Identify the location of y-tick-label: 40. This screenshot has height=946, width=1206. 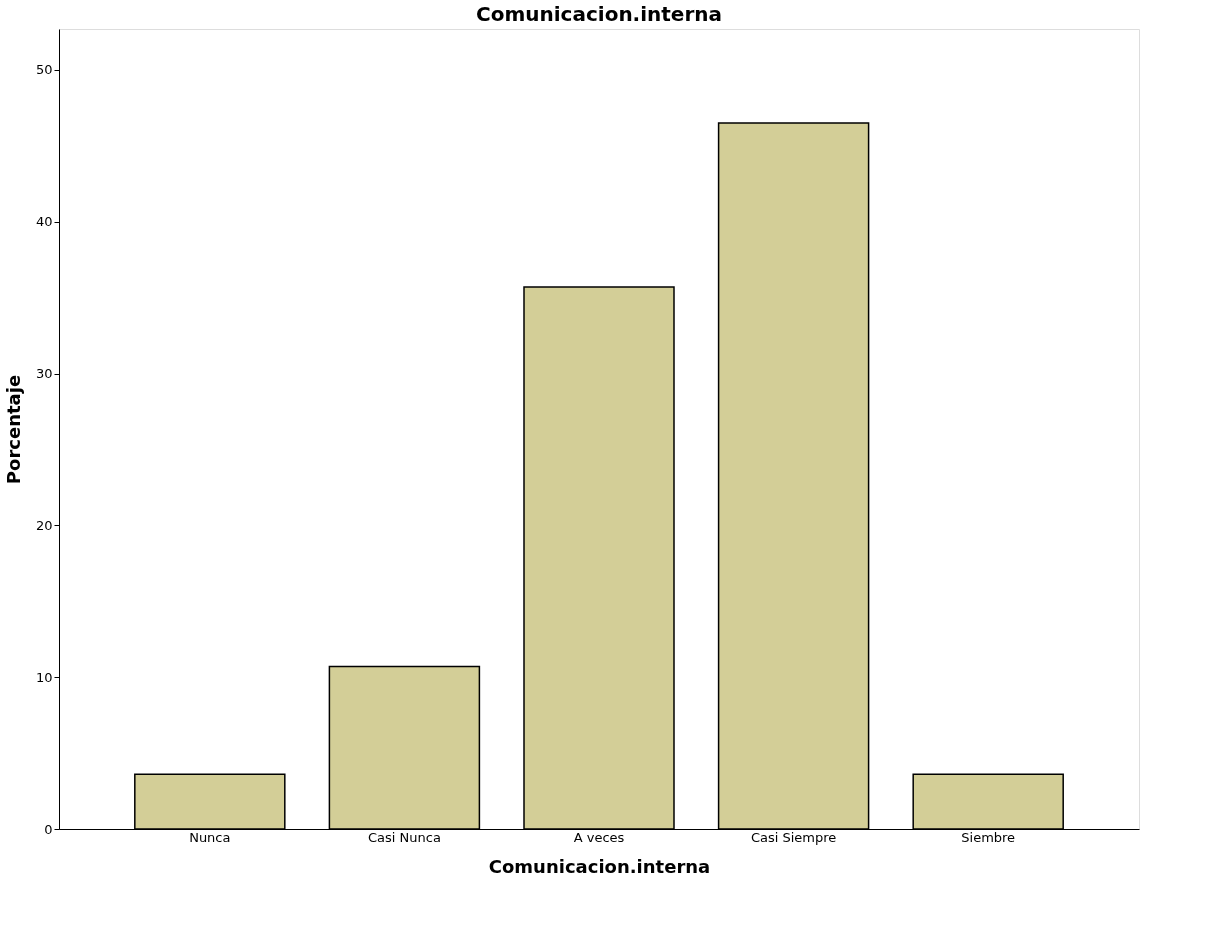
(44, 222).